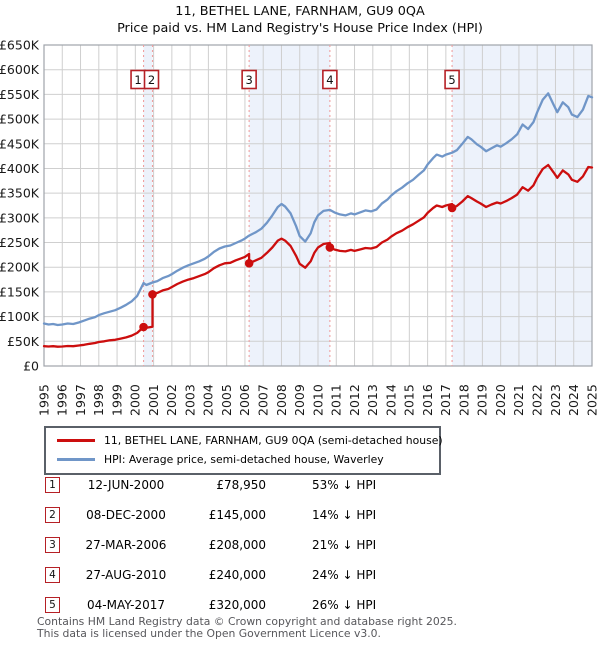  What do you see at coordinates (62, 400) in the screenshot?
I see `x-axis-tick-label: 1996` at bounding box center [62, 400].